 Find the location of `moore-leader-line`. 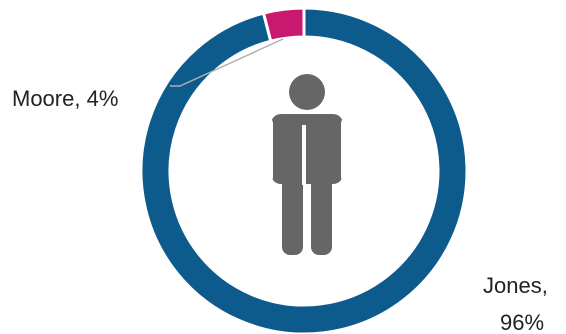

moore-leader-line is located at coordinates (227, 62).